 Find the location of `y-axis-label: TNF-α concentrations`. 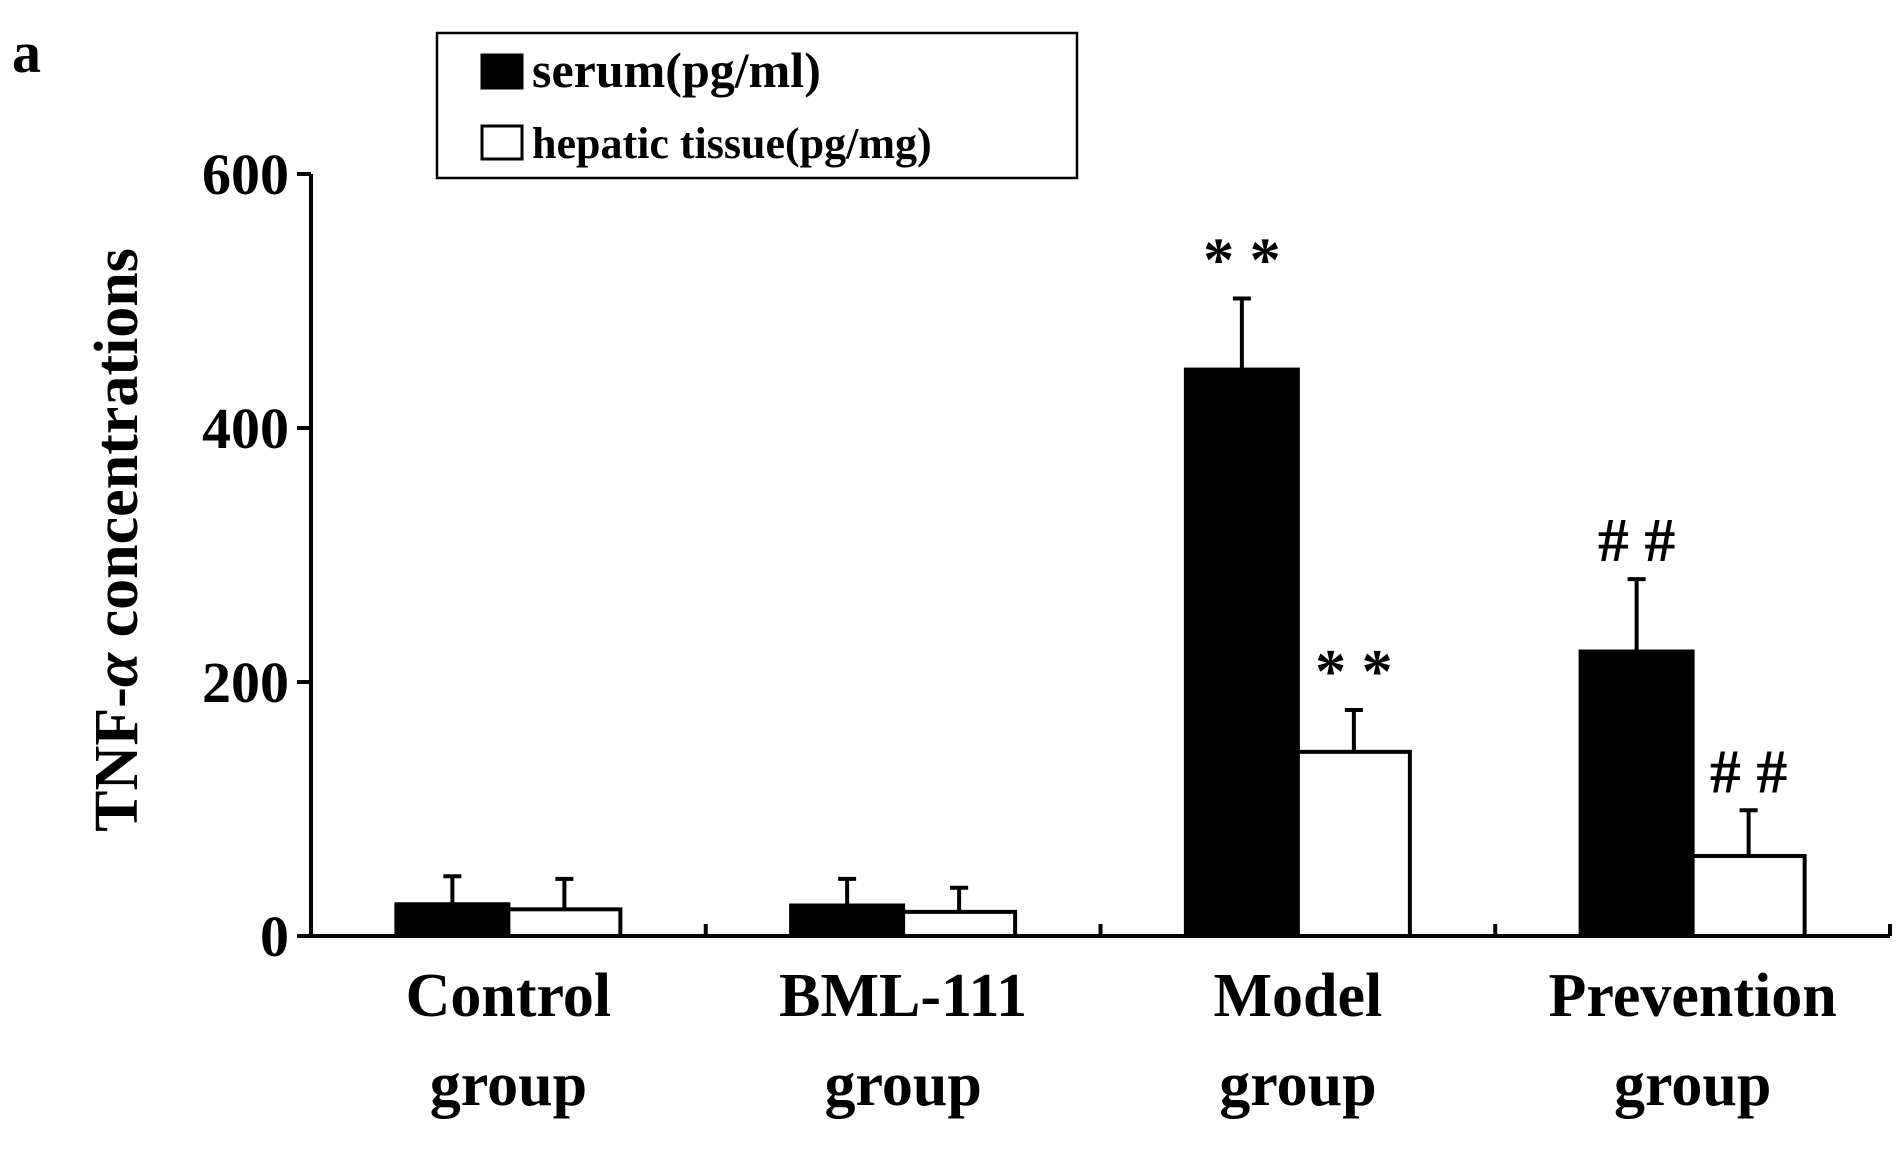

y-axis-label: TNF-α concentrations is located at coordinates (117, 540).